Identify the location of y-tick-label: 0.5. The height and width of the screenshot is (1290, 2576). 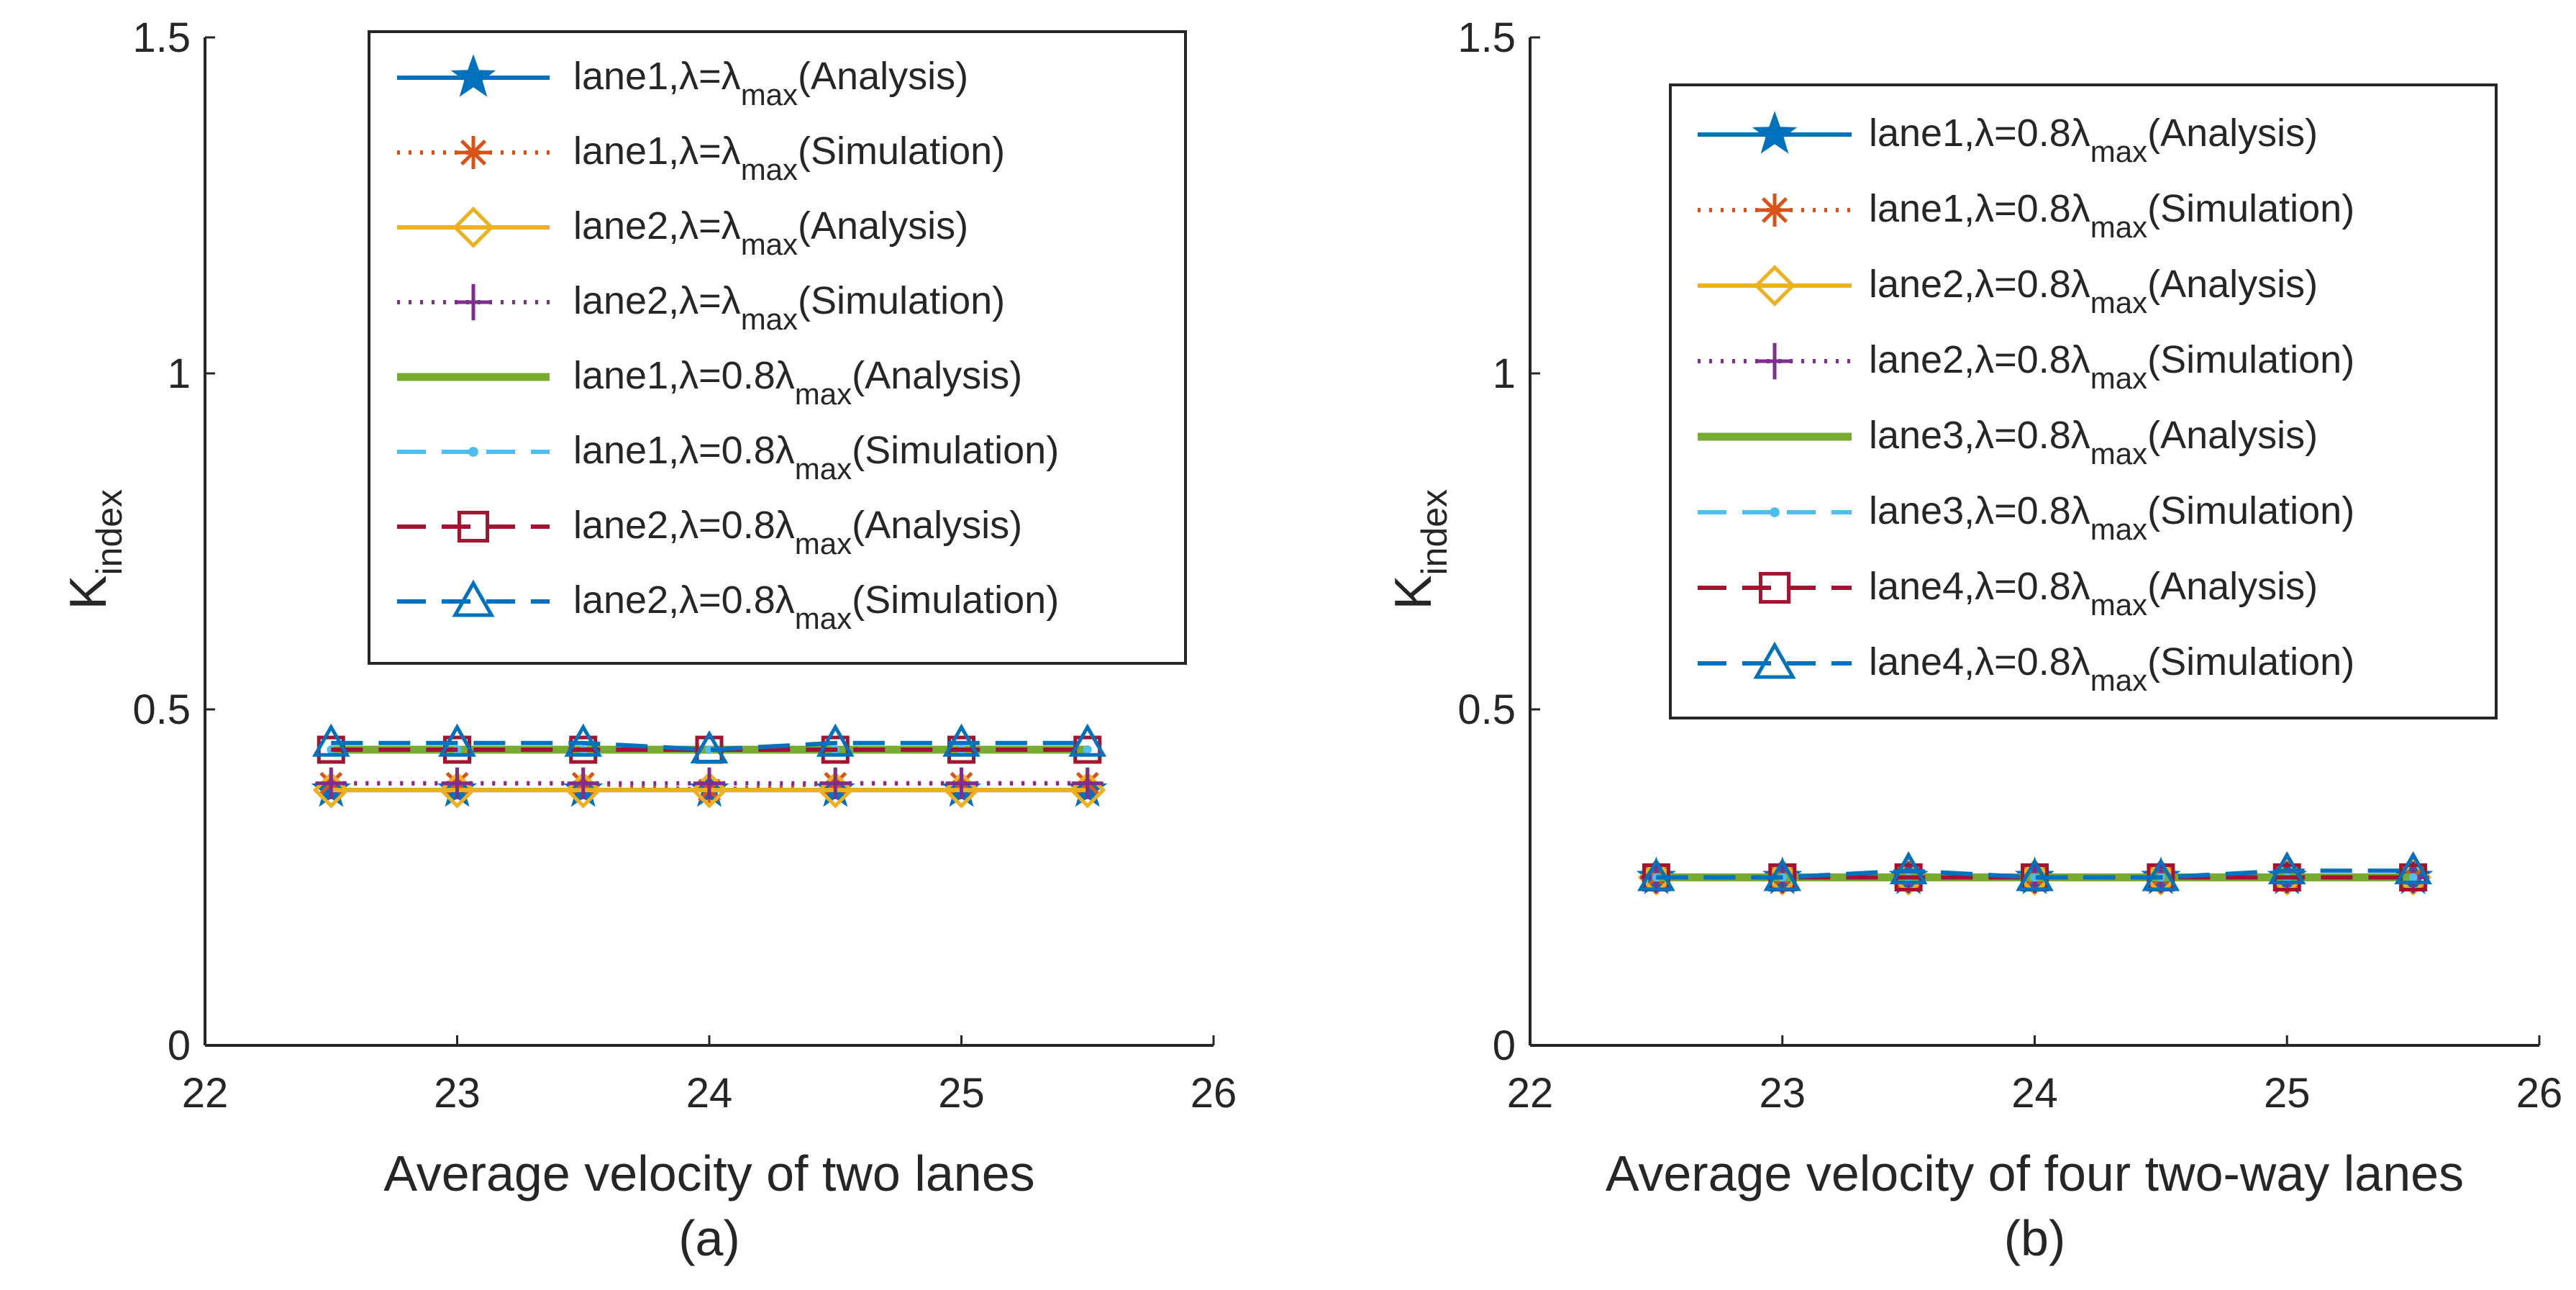
(1487, 709).